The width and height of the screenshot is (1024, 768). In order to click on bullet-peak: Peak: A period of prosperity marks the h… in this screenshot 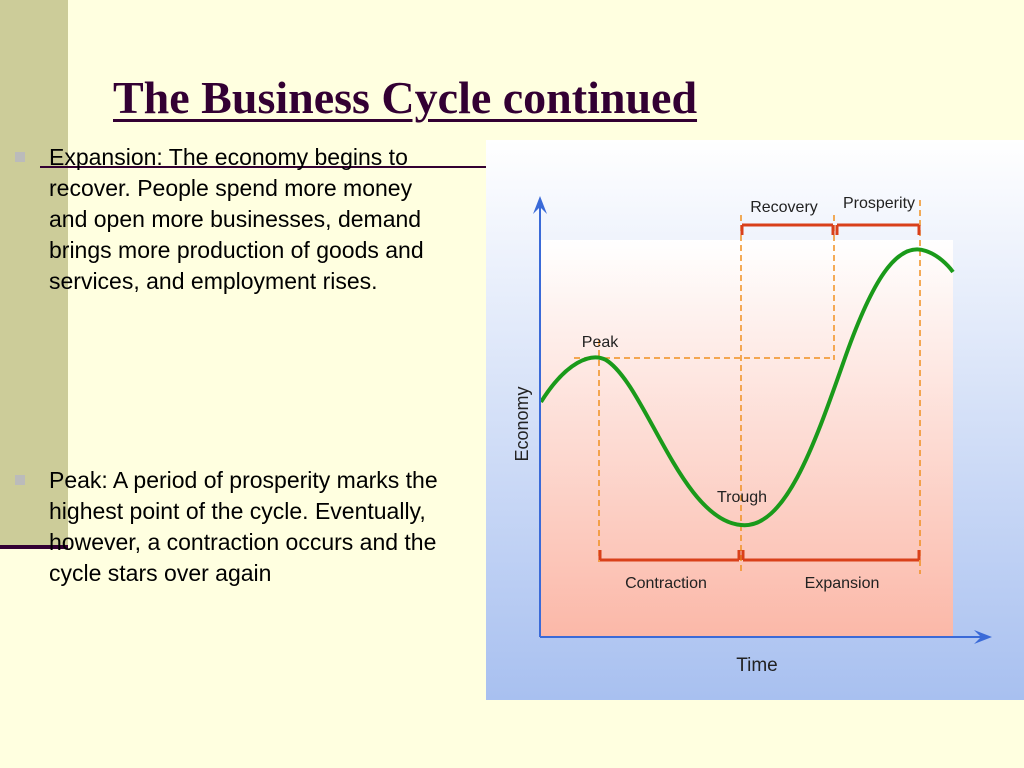, I will do `click(227, 527)`.